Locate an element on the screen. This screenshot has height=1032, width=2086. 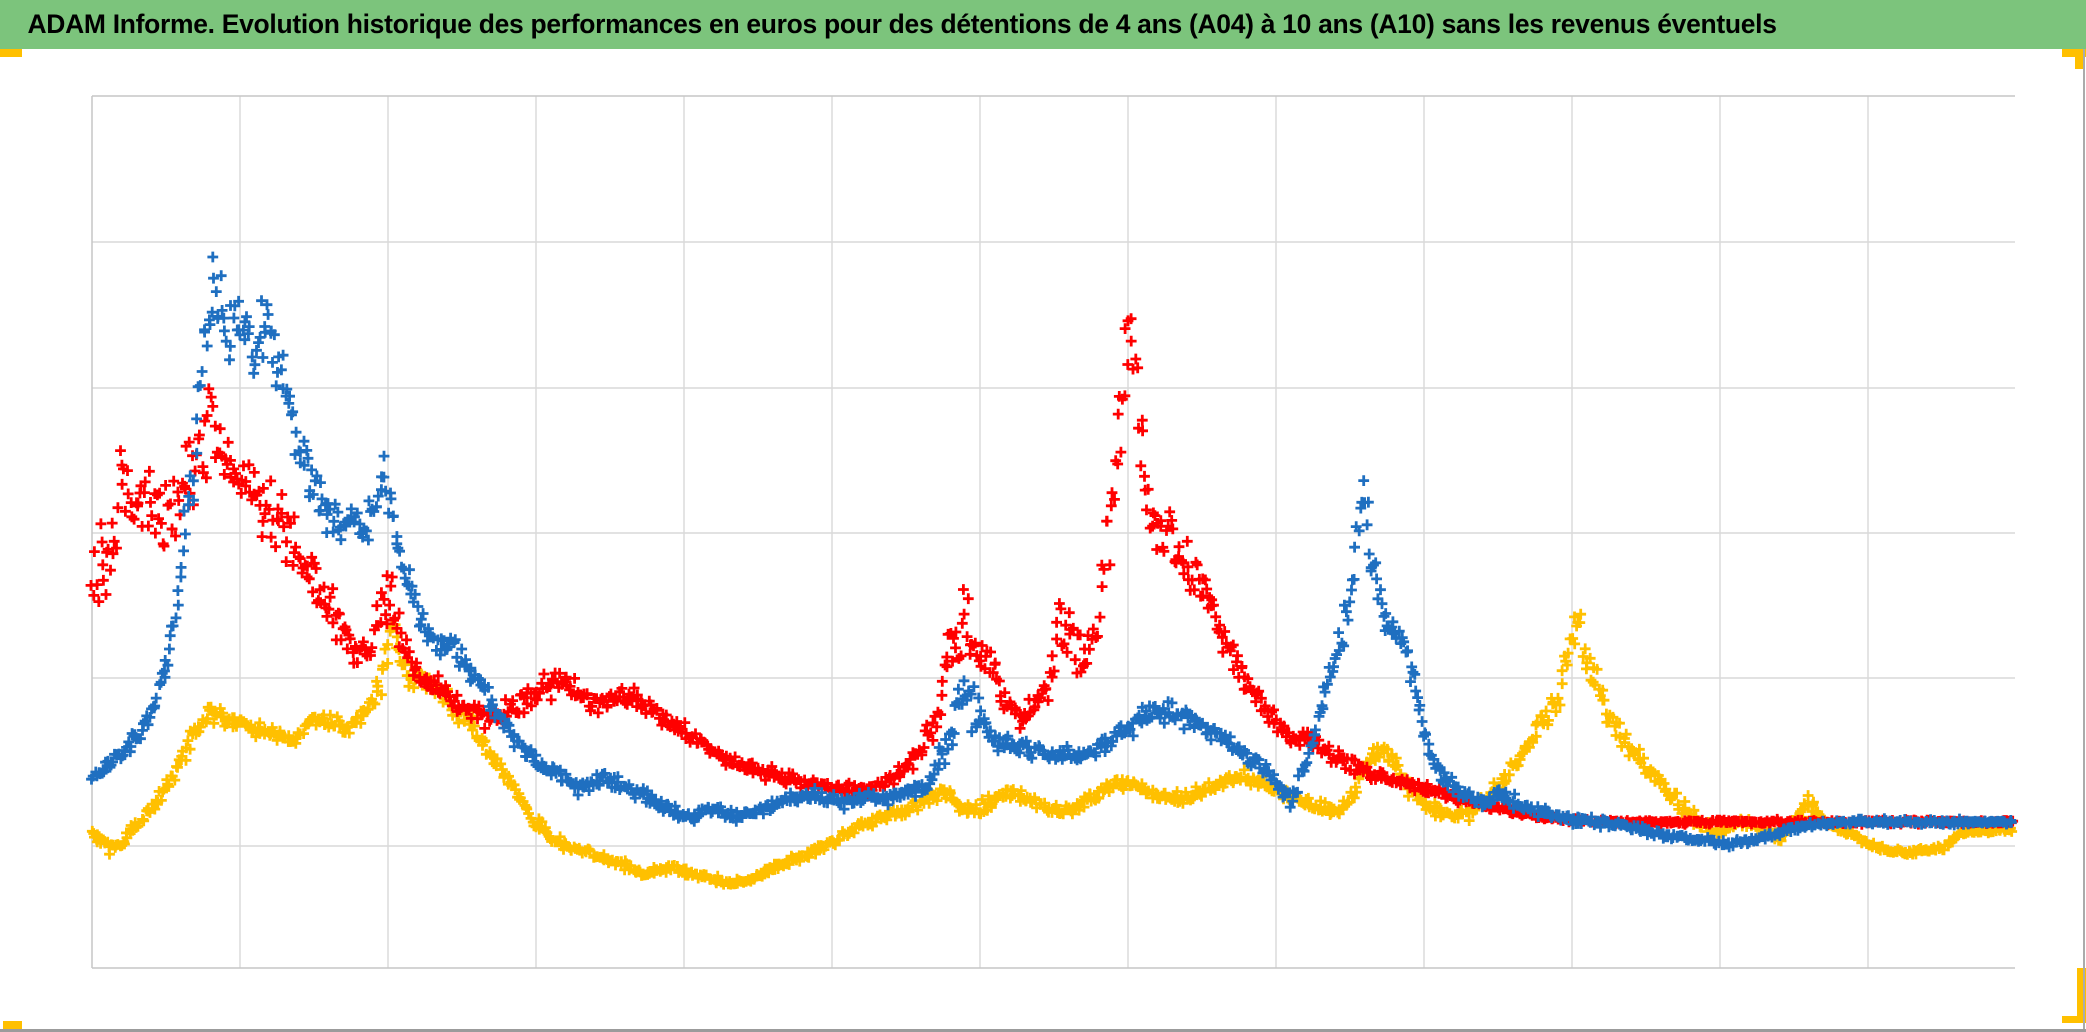
selection-handle-bottom-right is located at coordinates (2074, 1019).